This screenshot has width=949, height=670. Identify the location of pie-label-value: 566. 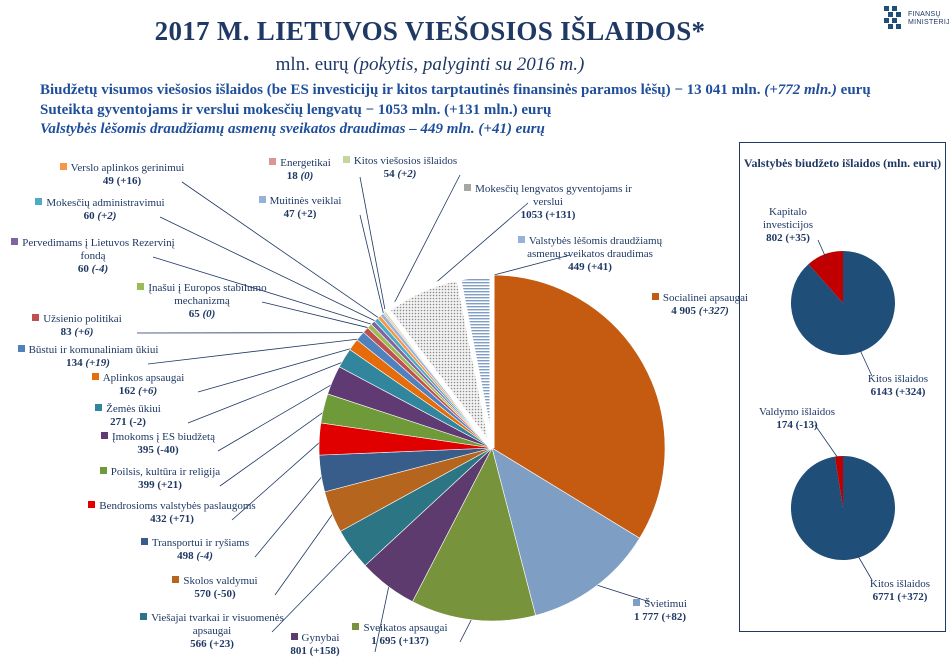
(198, 644).